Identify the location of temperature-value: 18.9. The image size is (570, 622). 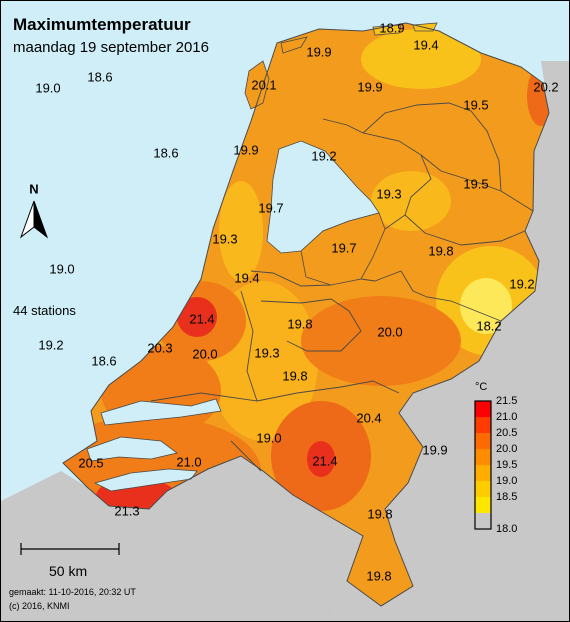
(392, 28).